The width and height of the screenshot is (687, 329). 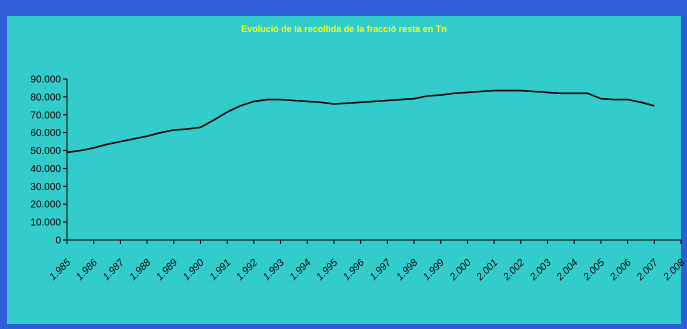 What do you see at coordinates (45, 205) in the screenshot?
I see `y-tick-label: 20.000` at bounding box center [45, 205].